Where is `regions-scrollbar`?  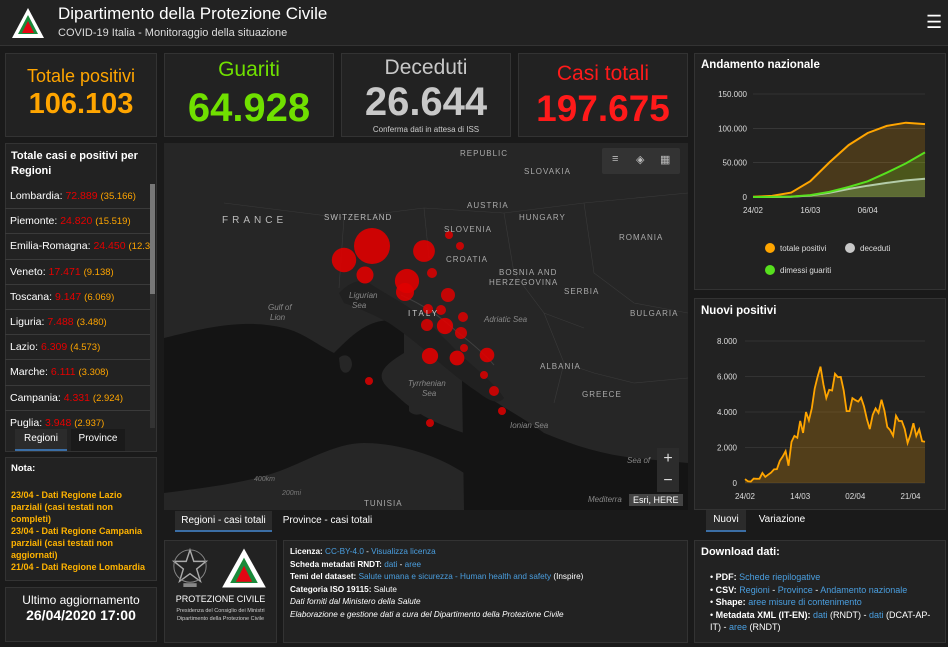
regions-scrollbar is located at coordinates (152, 306).